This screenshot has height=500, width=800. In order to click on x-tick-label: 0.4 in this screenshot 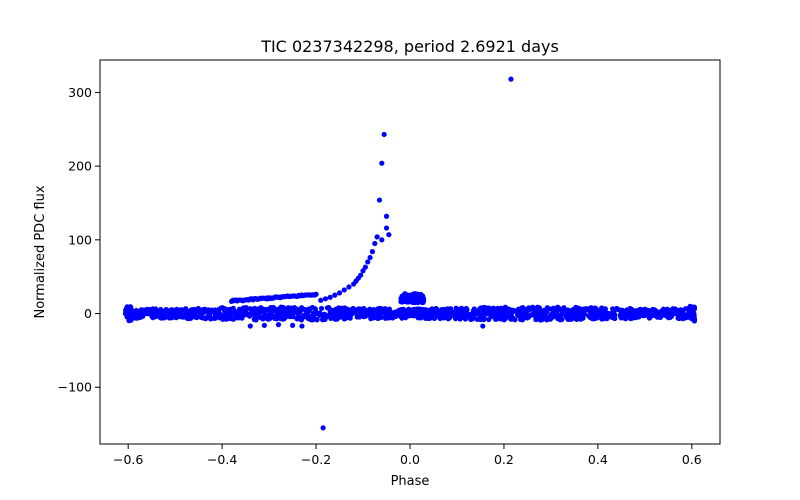, I will do `click(598, 459)`.